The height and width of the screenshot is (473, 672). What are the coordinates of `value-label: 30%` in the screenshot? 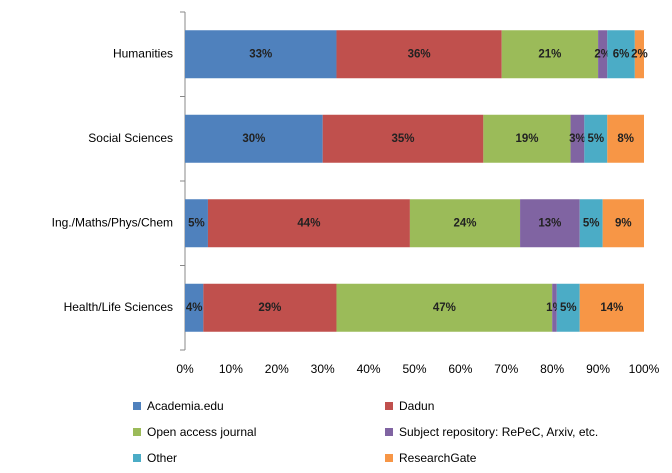 It's located at (253, 139).